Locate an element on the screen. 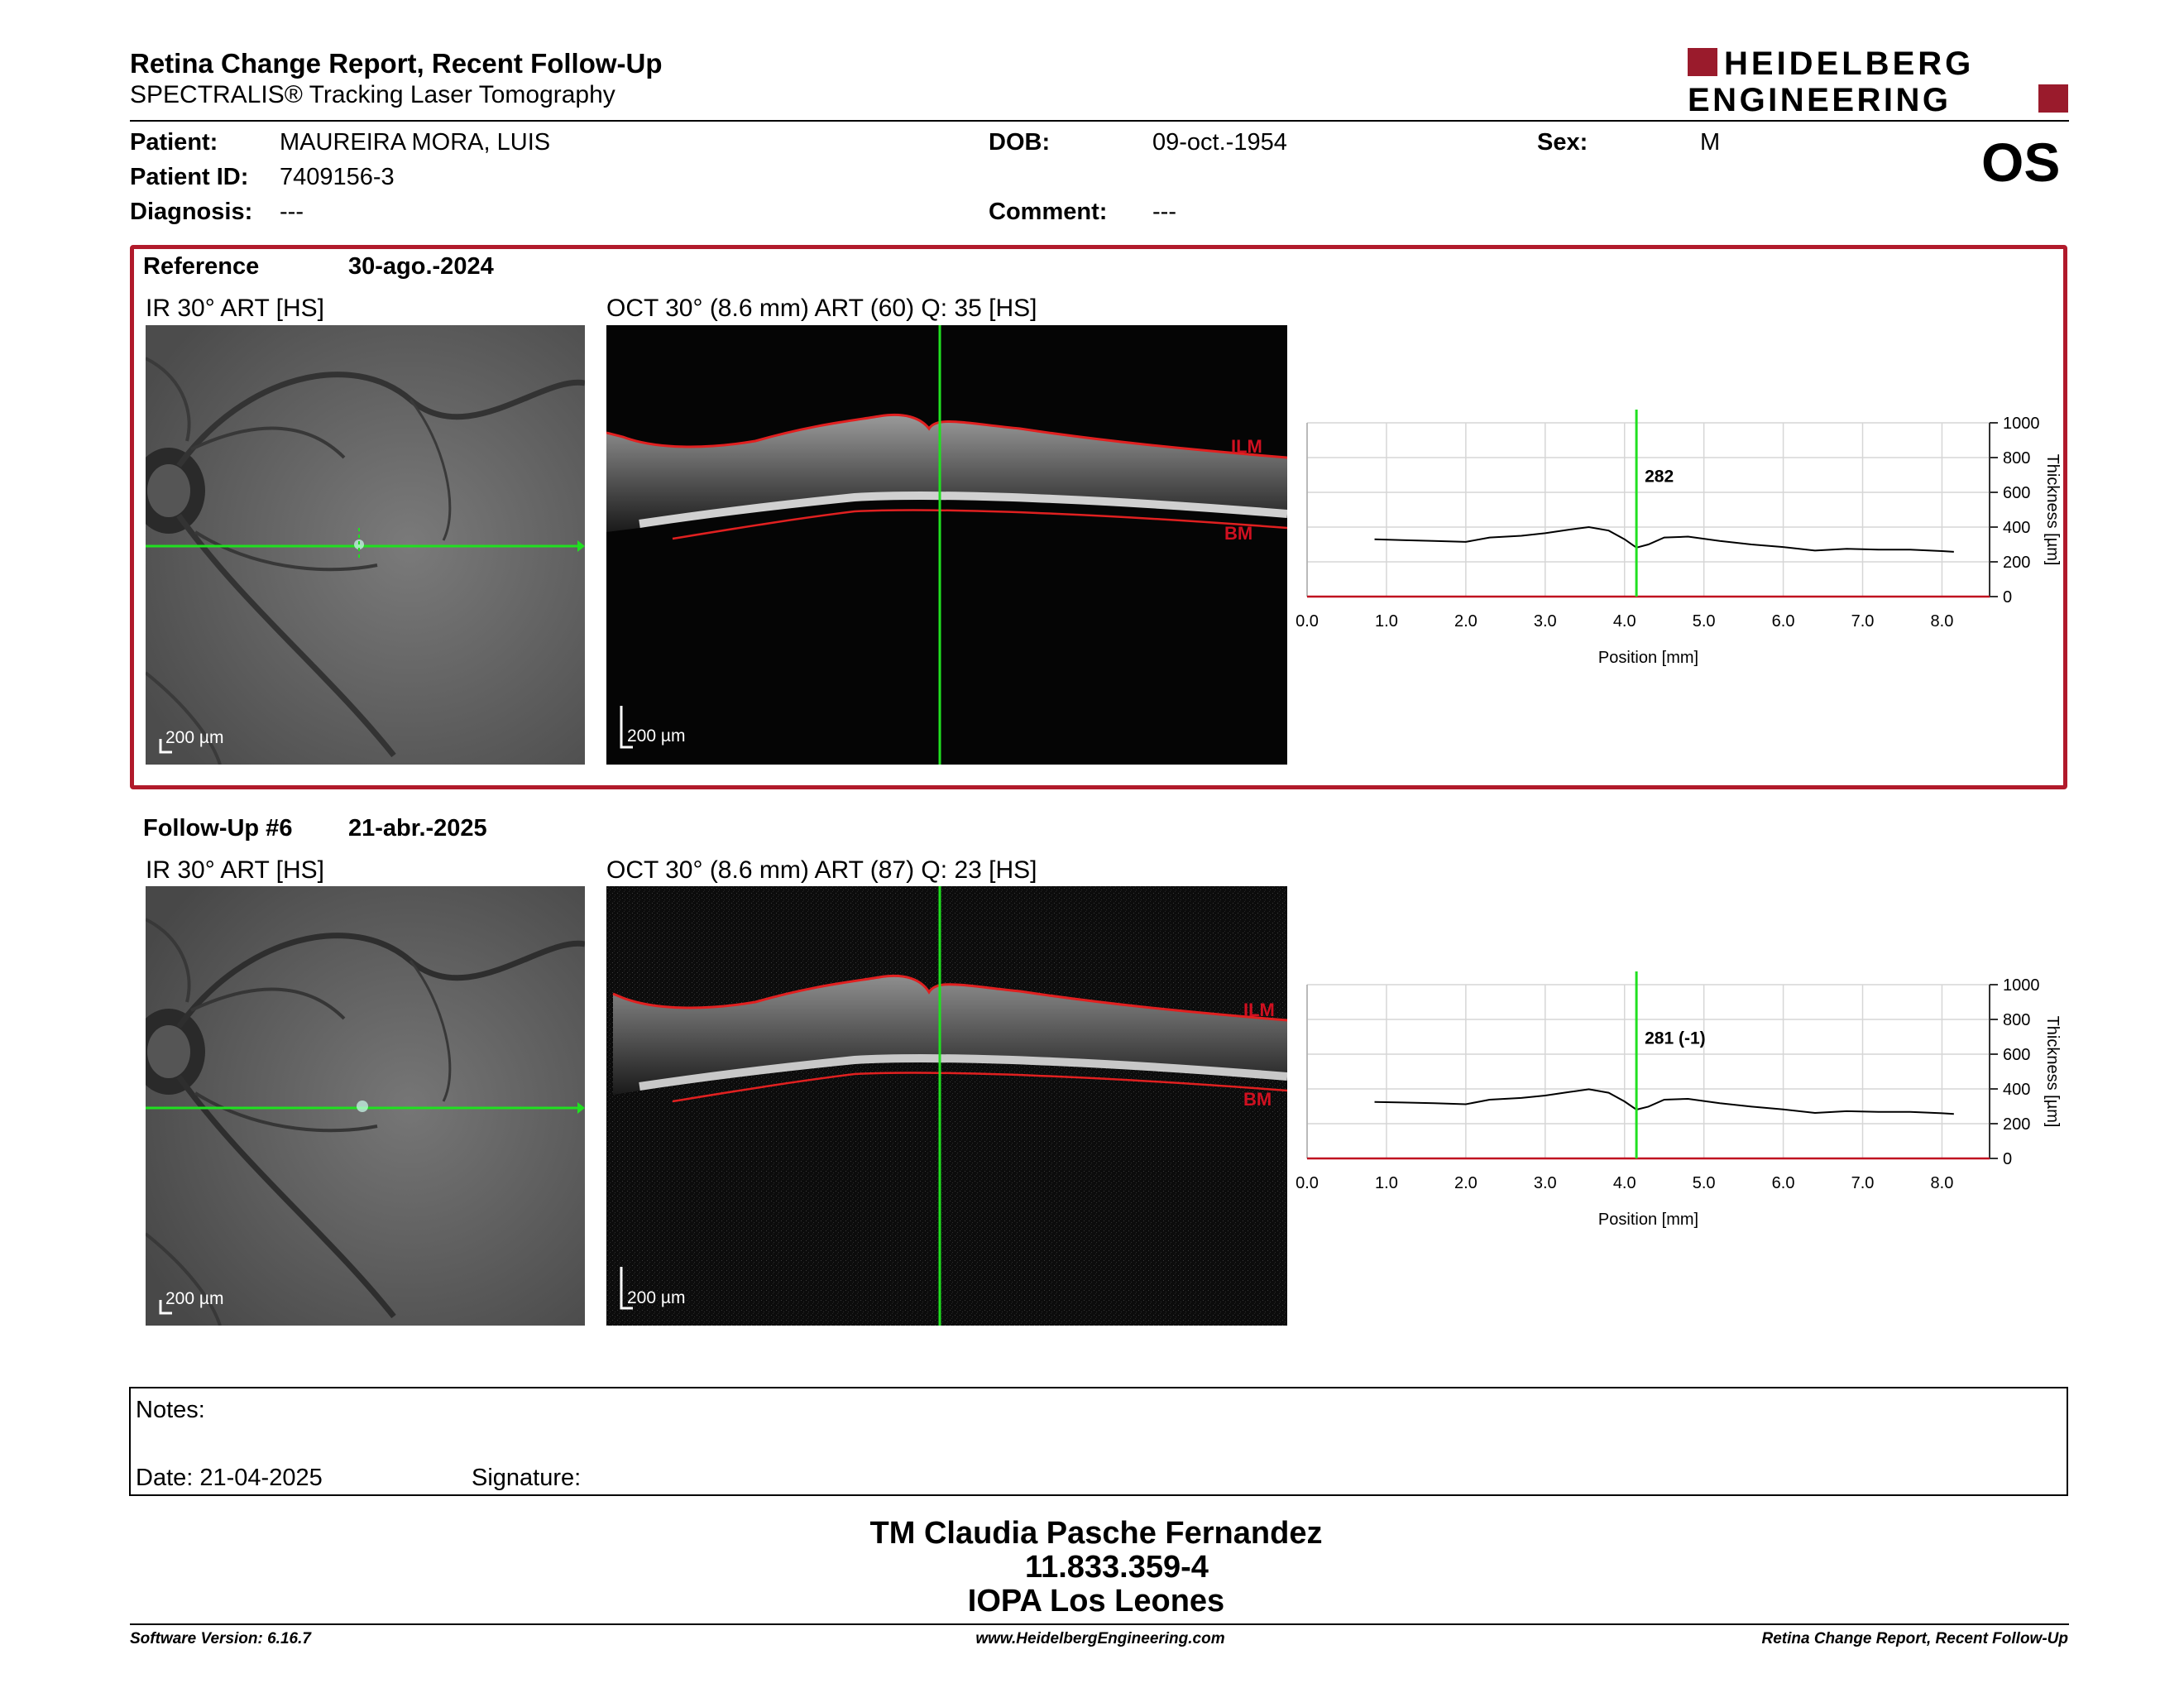 Image resolution: width=2184 pixels, height=1688 pixels. dob-value: 09-oct.-1954 is located at coordinates (1219, 142).